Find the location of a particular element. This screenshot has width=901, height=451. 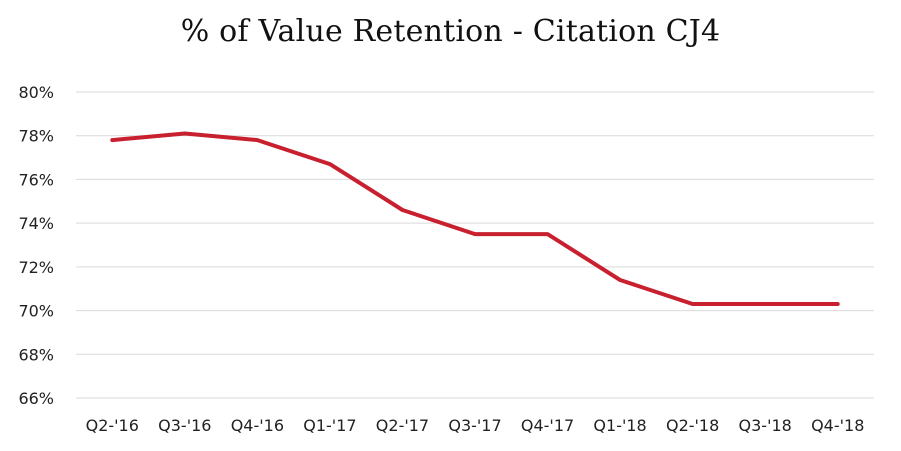

y-tick-label: 66% is located at coordinates (36, 398).